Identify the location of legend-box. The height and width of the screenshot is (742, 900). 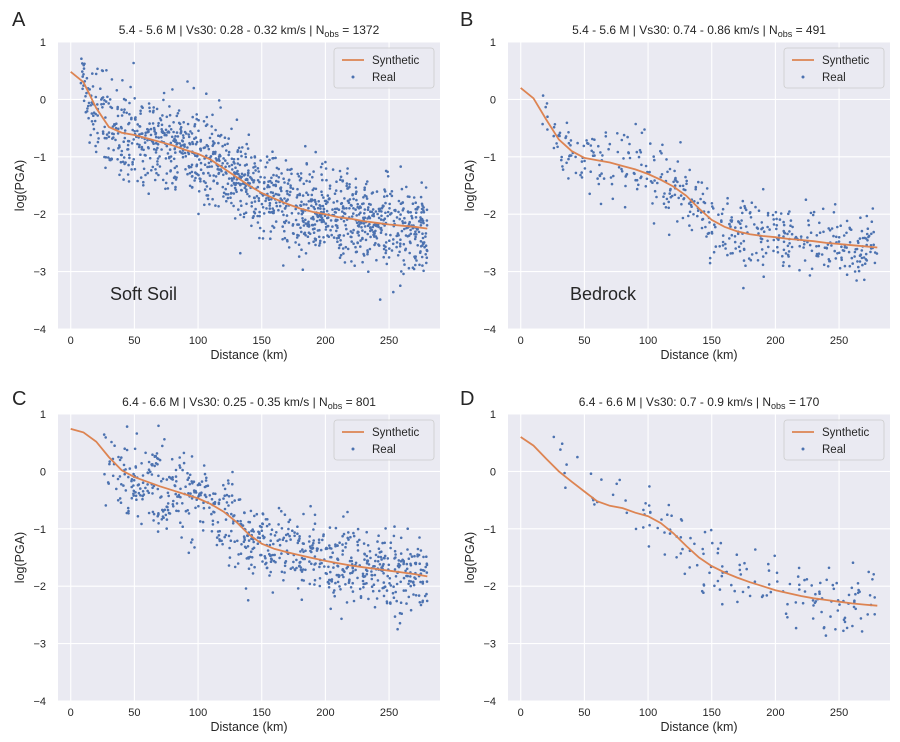
(834, 440).